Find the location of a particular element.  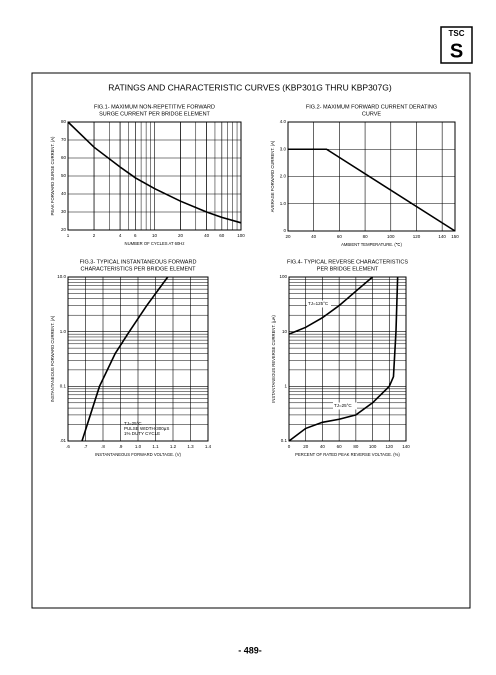

x-tick-label: 1.1 is located at coordinates (155, 446).